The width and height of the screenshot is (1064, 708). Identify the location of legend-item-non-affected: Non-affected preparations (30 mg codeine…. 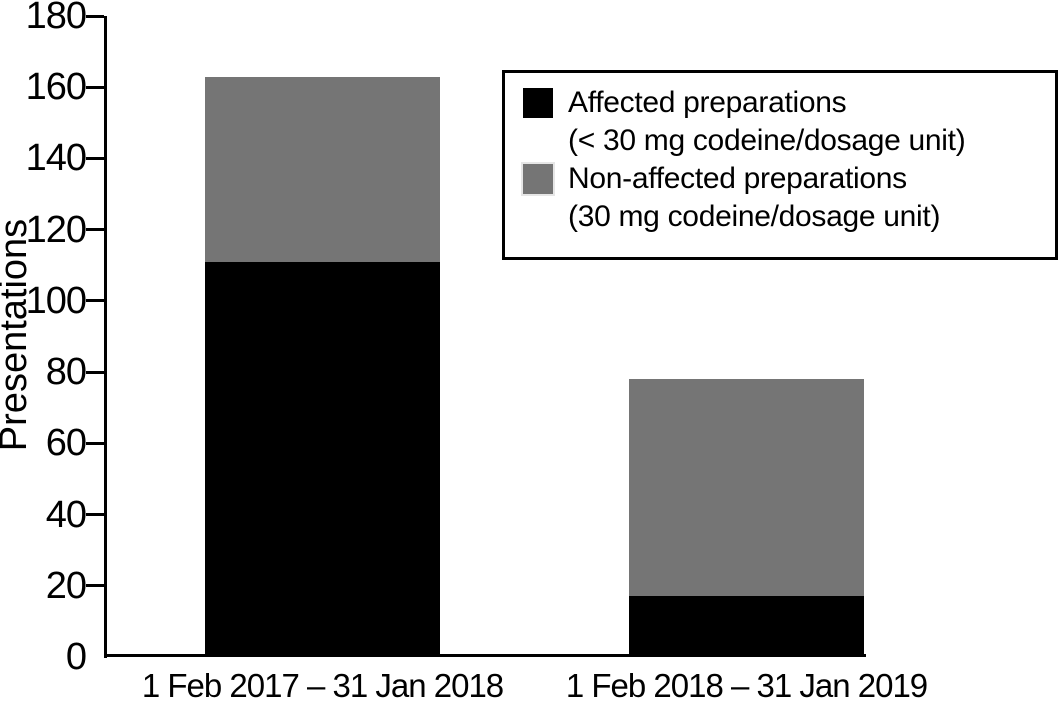
(789, 198).